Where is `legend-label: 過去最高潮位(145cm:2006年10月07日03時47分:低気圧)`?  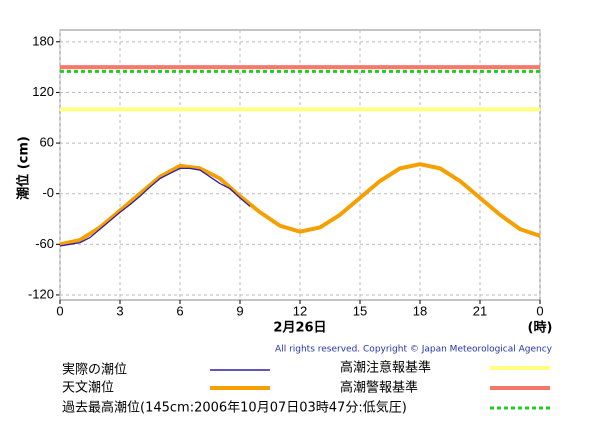 legend-label: 過去最高潮位(145cm:2006年10月07日03時47分:低気圧) is located at coordinates (234, 408).